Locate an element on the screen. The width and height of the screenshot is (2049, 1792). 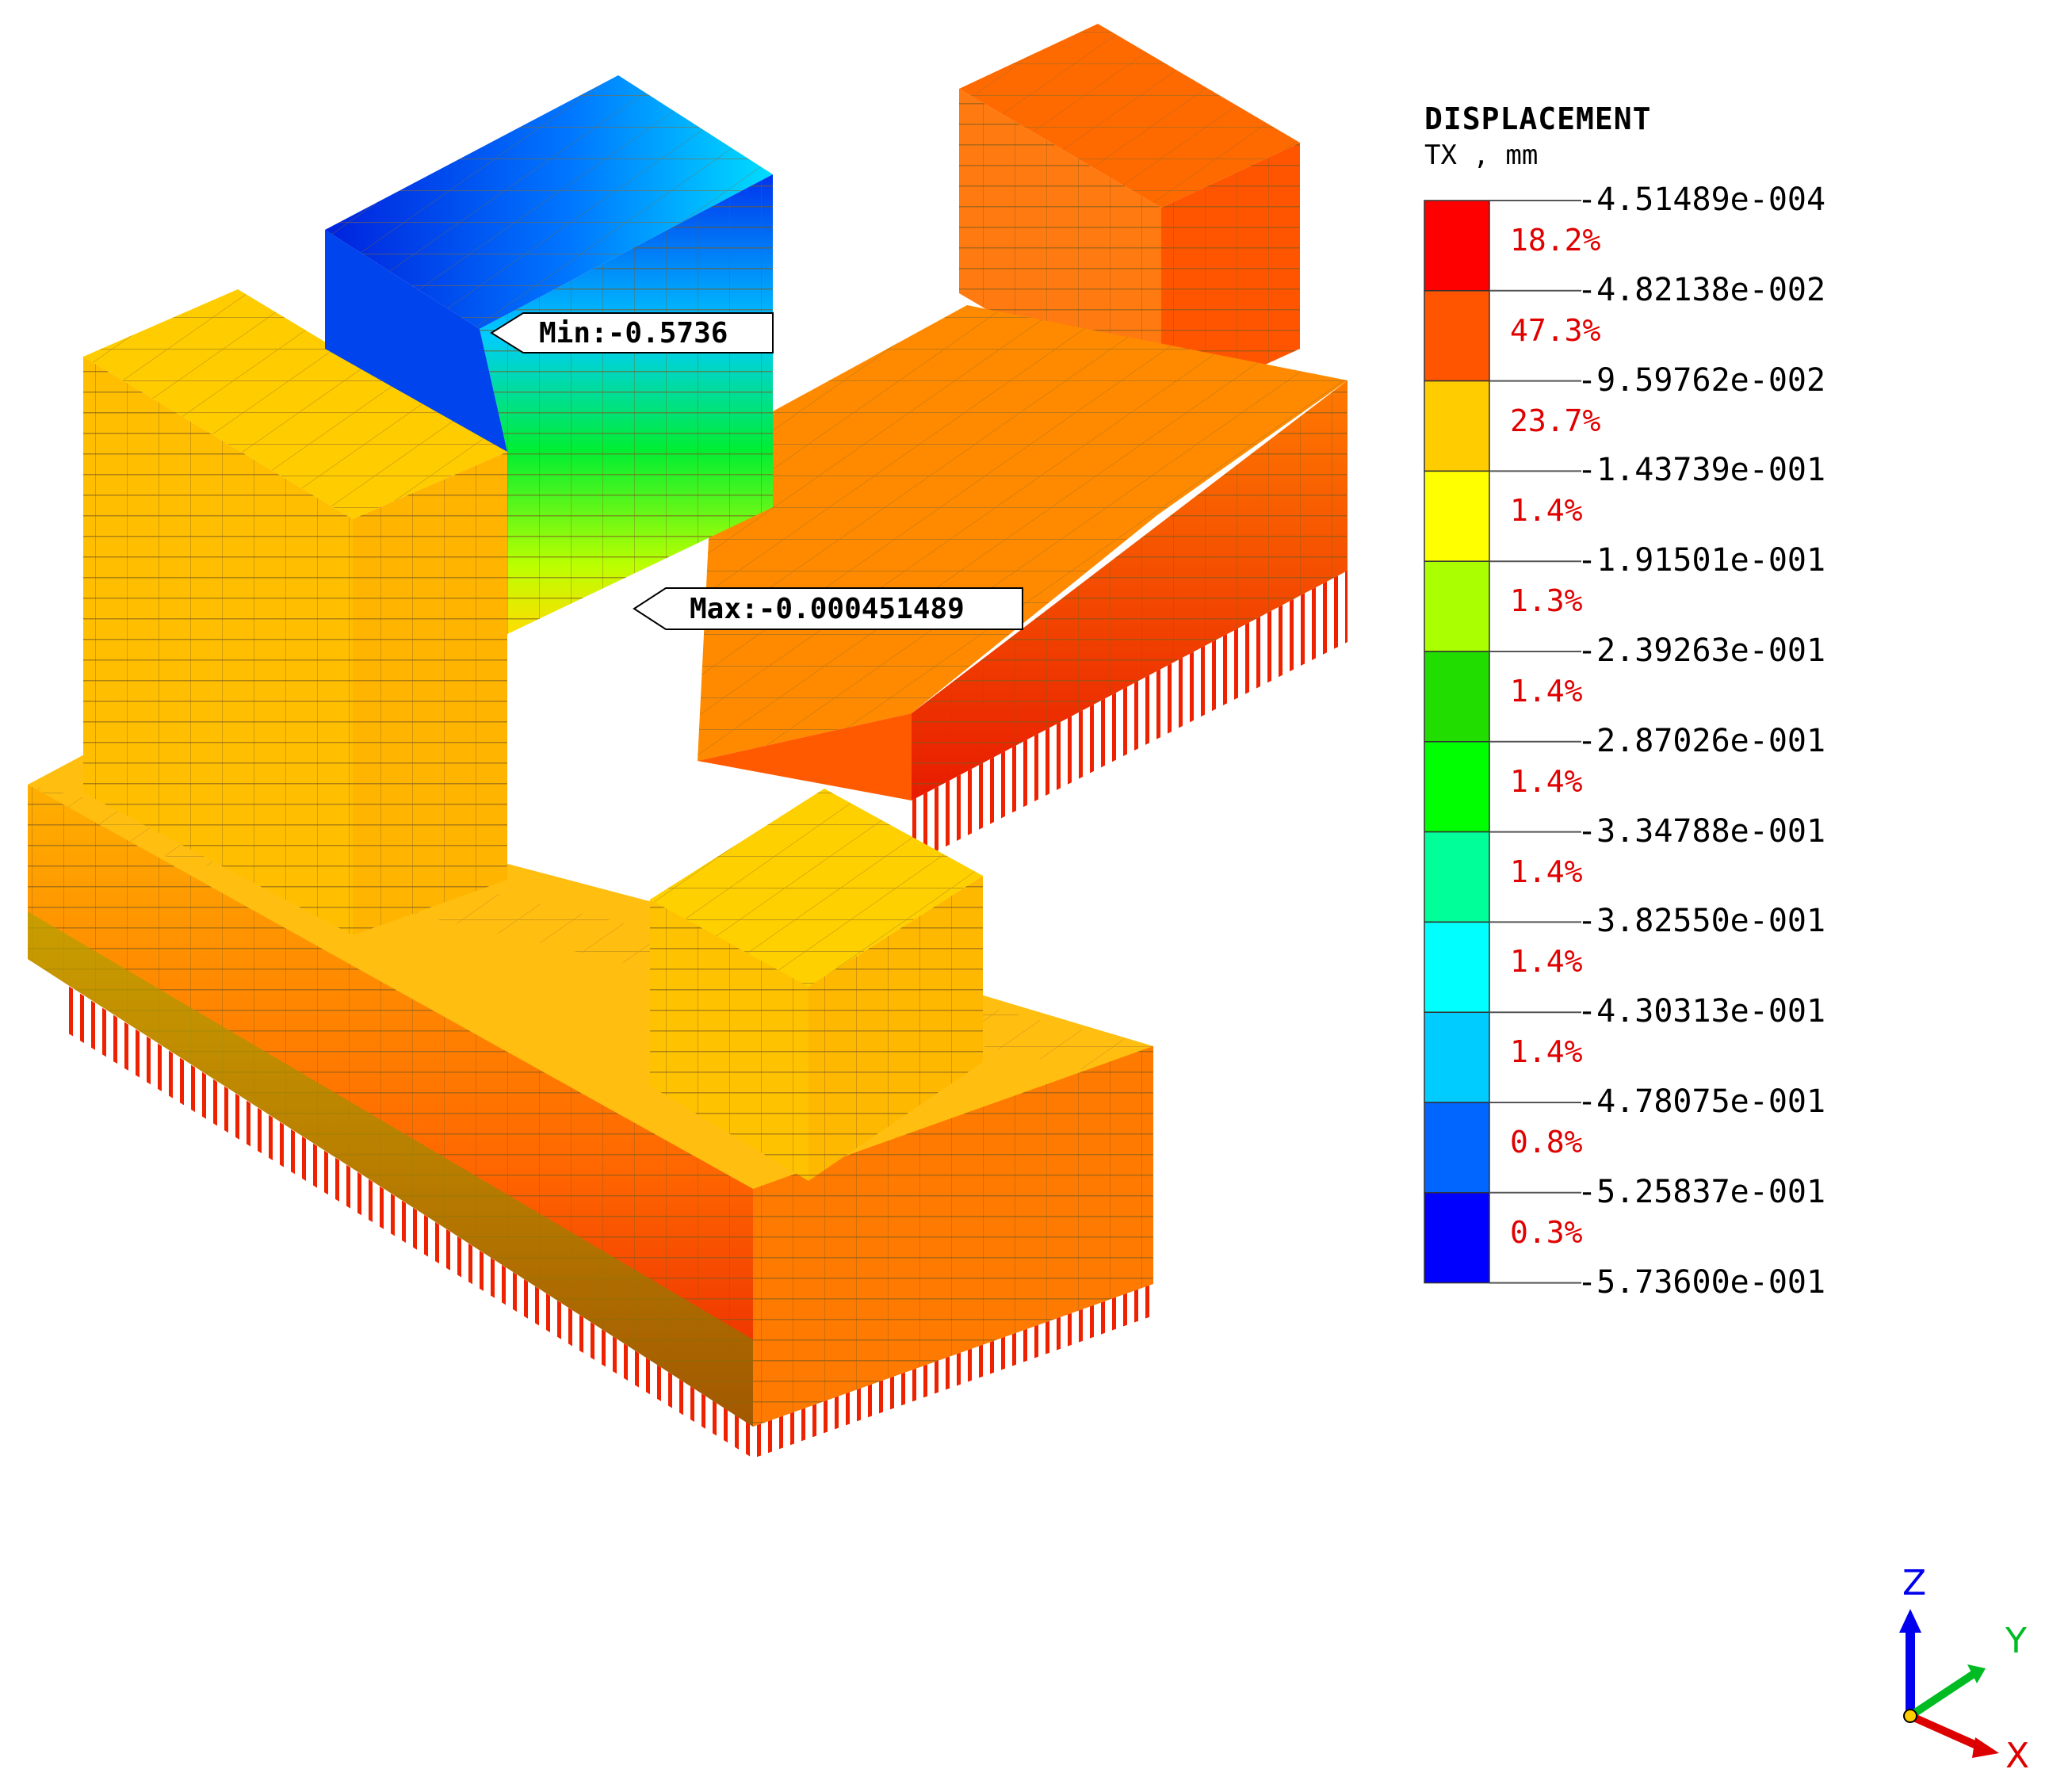
legend-value: -2.87026e-001 is located at coordinates (1701, 740).